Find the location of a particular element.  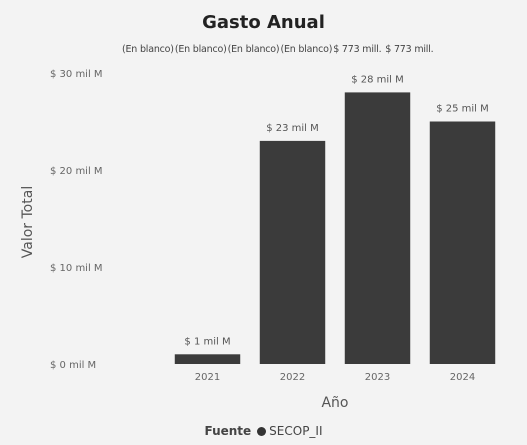

x-tick-label: 2021 is located at coordinates (207, 377).